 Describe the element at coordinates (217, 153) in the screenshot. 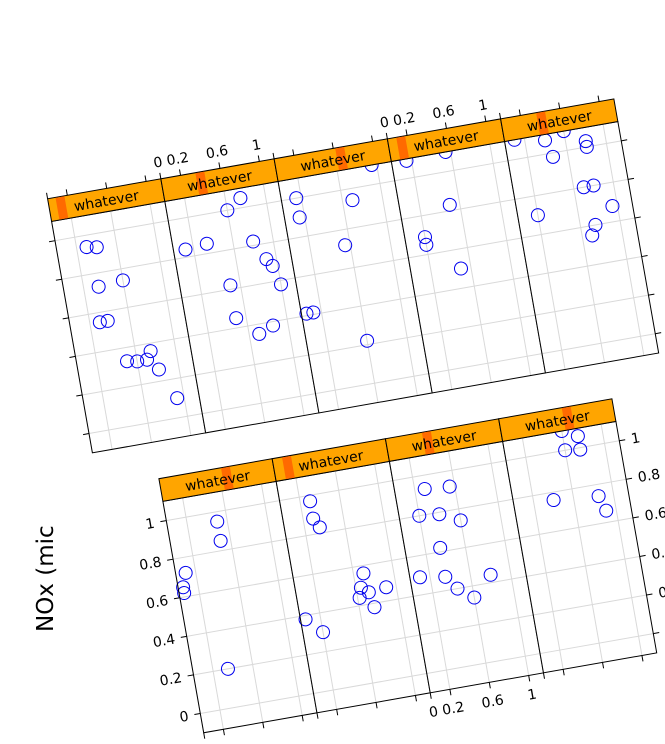

I see `x-tick-label: 0.6` at that location.